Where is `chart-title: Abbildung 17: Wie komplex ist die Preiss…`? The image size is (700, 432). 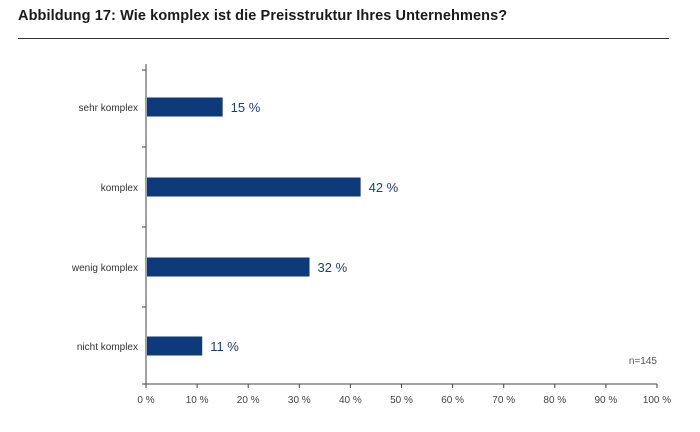
chart-title: Abbildung 17: Wie komplex ist die Preiss… is located at coordinates (263, 16).